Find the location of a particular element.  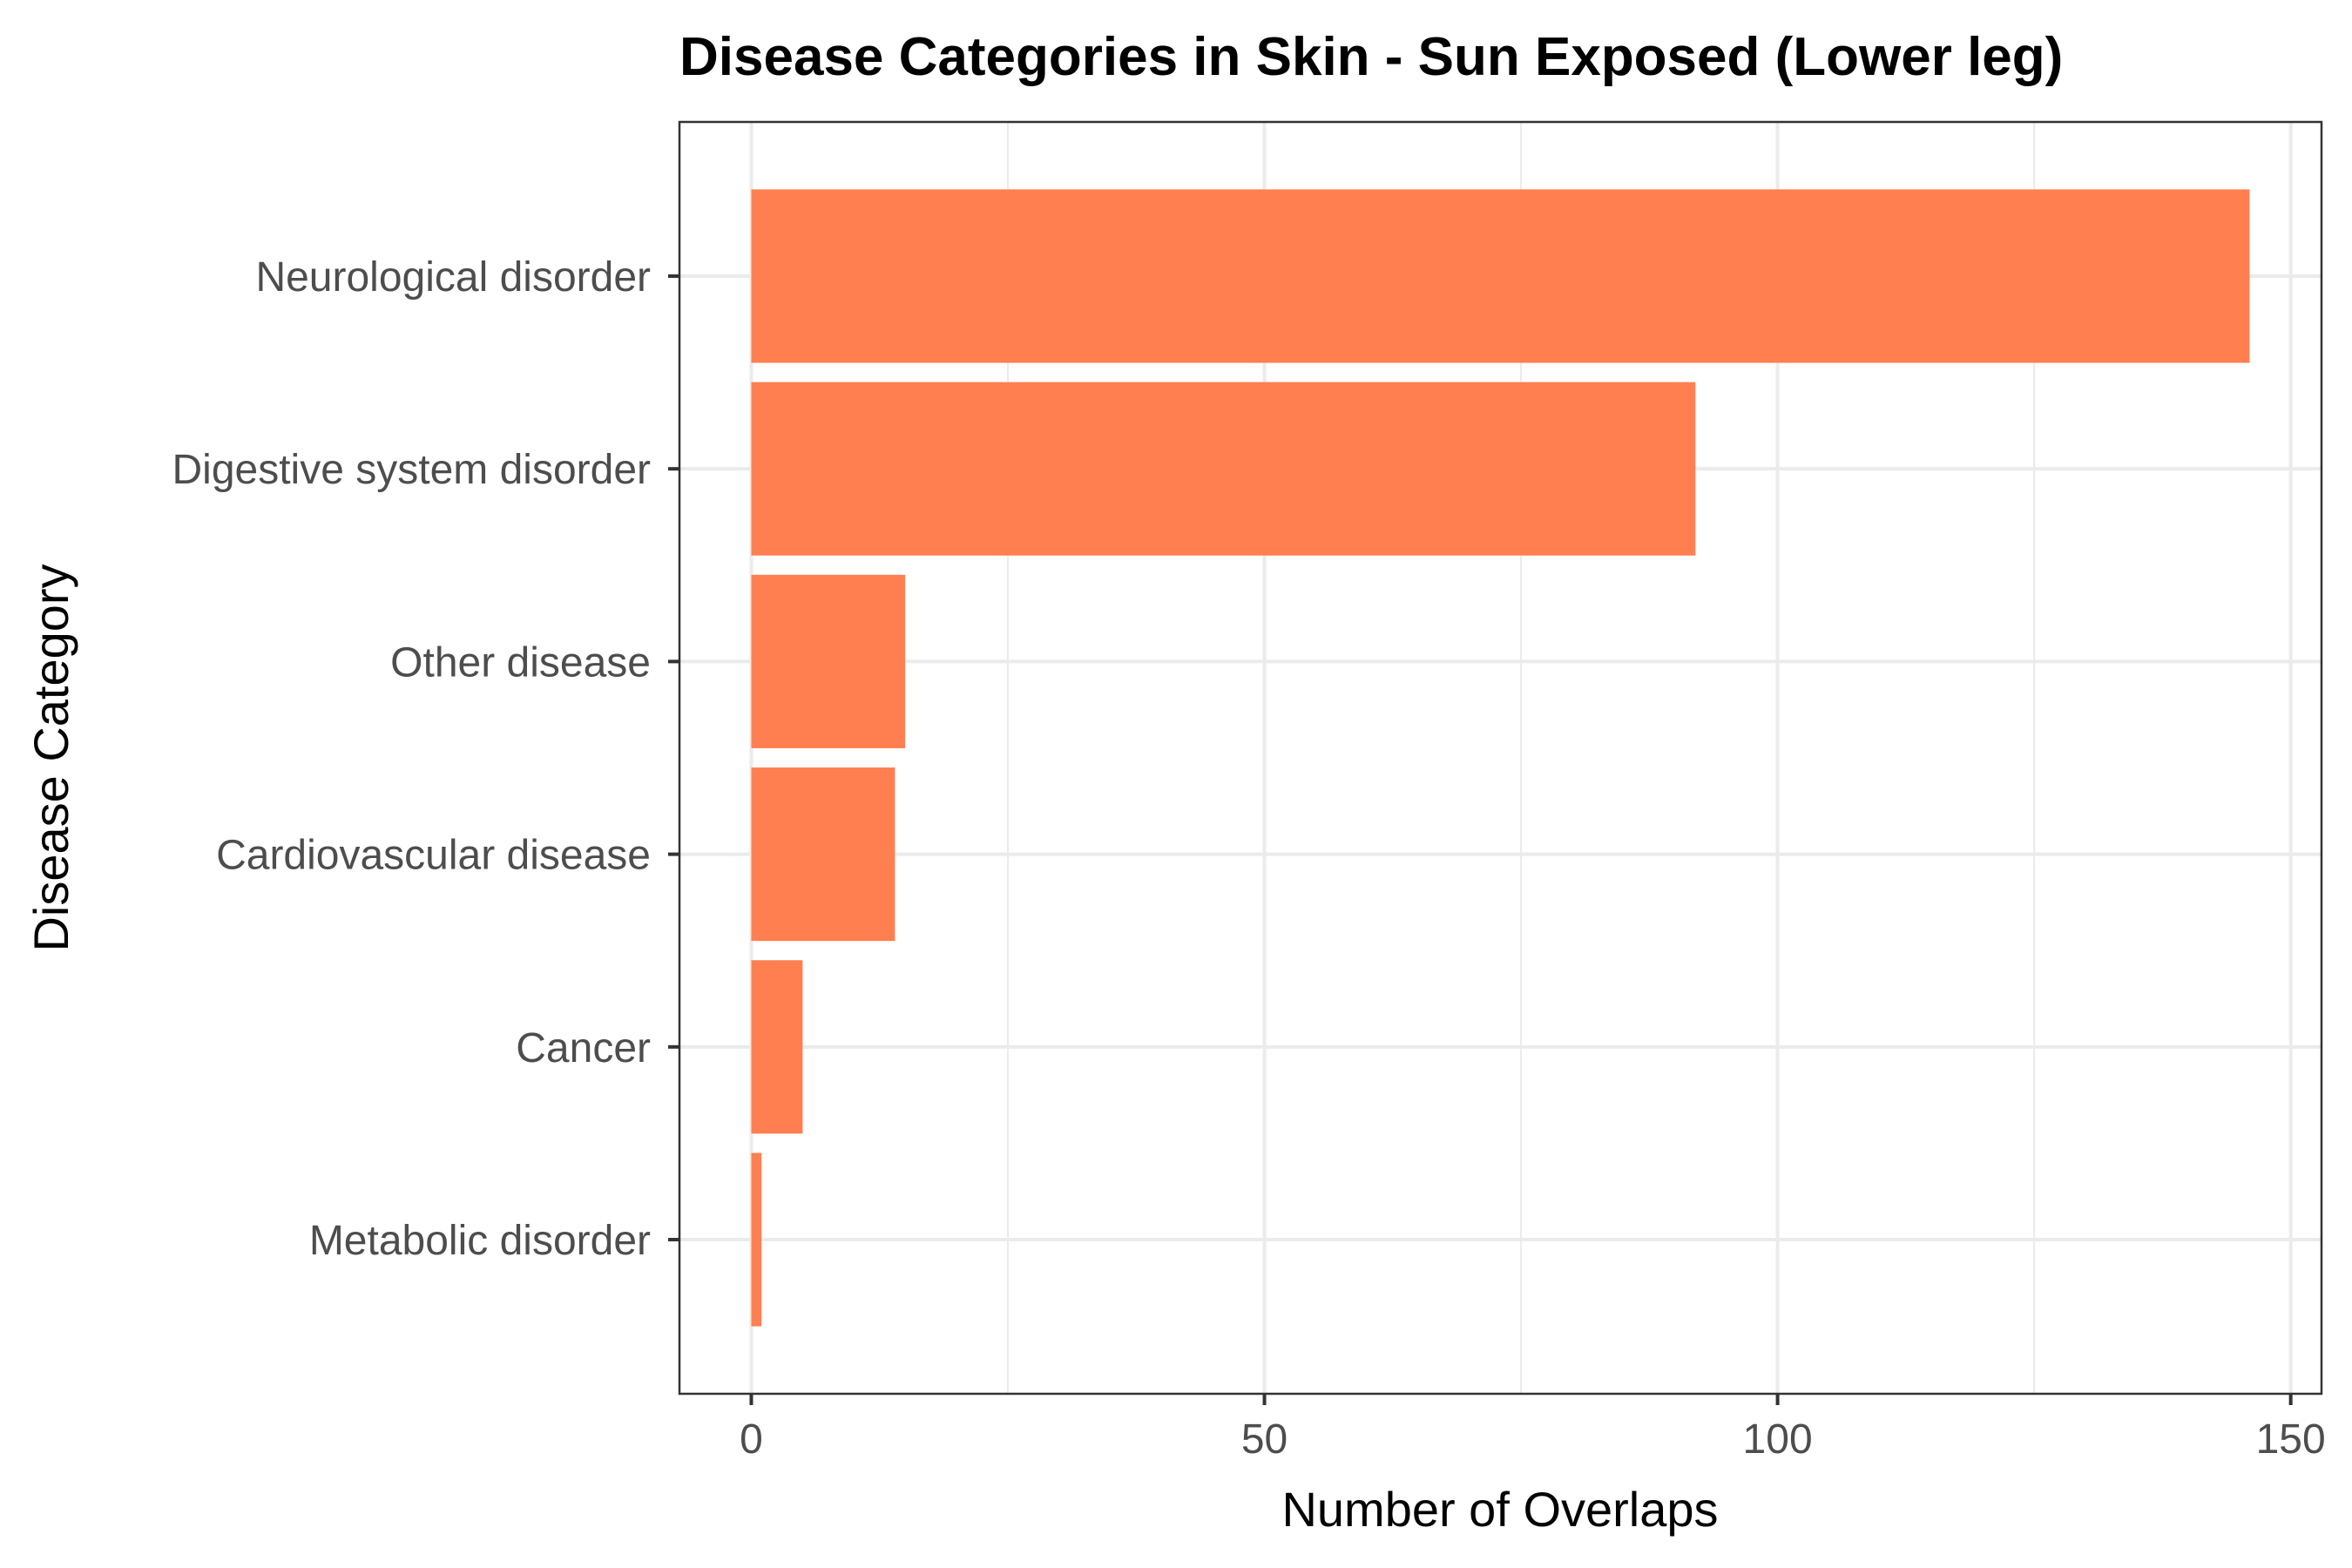

y-tick-label: Metabolic disorder is located at coordinates (480, 1241).